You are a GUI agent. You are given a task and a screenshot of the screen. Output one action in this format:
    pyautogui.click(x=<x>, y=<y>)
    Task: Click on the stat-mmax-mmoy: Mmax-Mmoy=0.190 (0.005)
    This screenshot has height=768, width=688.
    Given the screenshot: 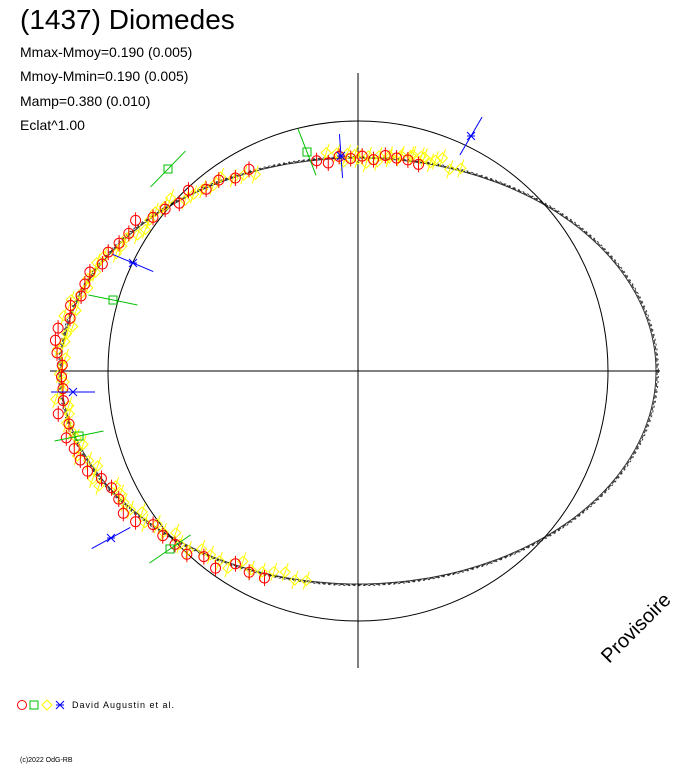 What is the action you would take?
    pyautogui.click(x=106, y=52)
    